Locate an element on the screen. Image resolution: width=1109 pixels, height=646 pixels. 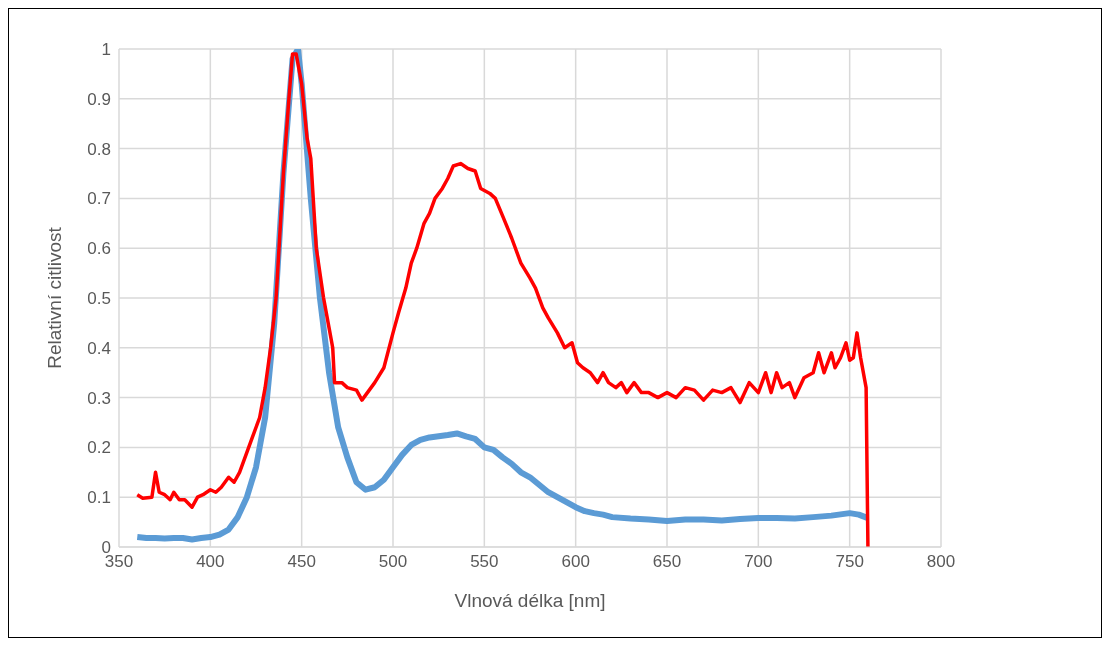
y-tick-label: 0.1 is located at coordinates (99, 498).